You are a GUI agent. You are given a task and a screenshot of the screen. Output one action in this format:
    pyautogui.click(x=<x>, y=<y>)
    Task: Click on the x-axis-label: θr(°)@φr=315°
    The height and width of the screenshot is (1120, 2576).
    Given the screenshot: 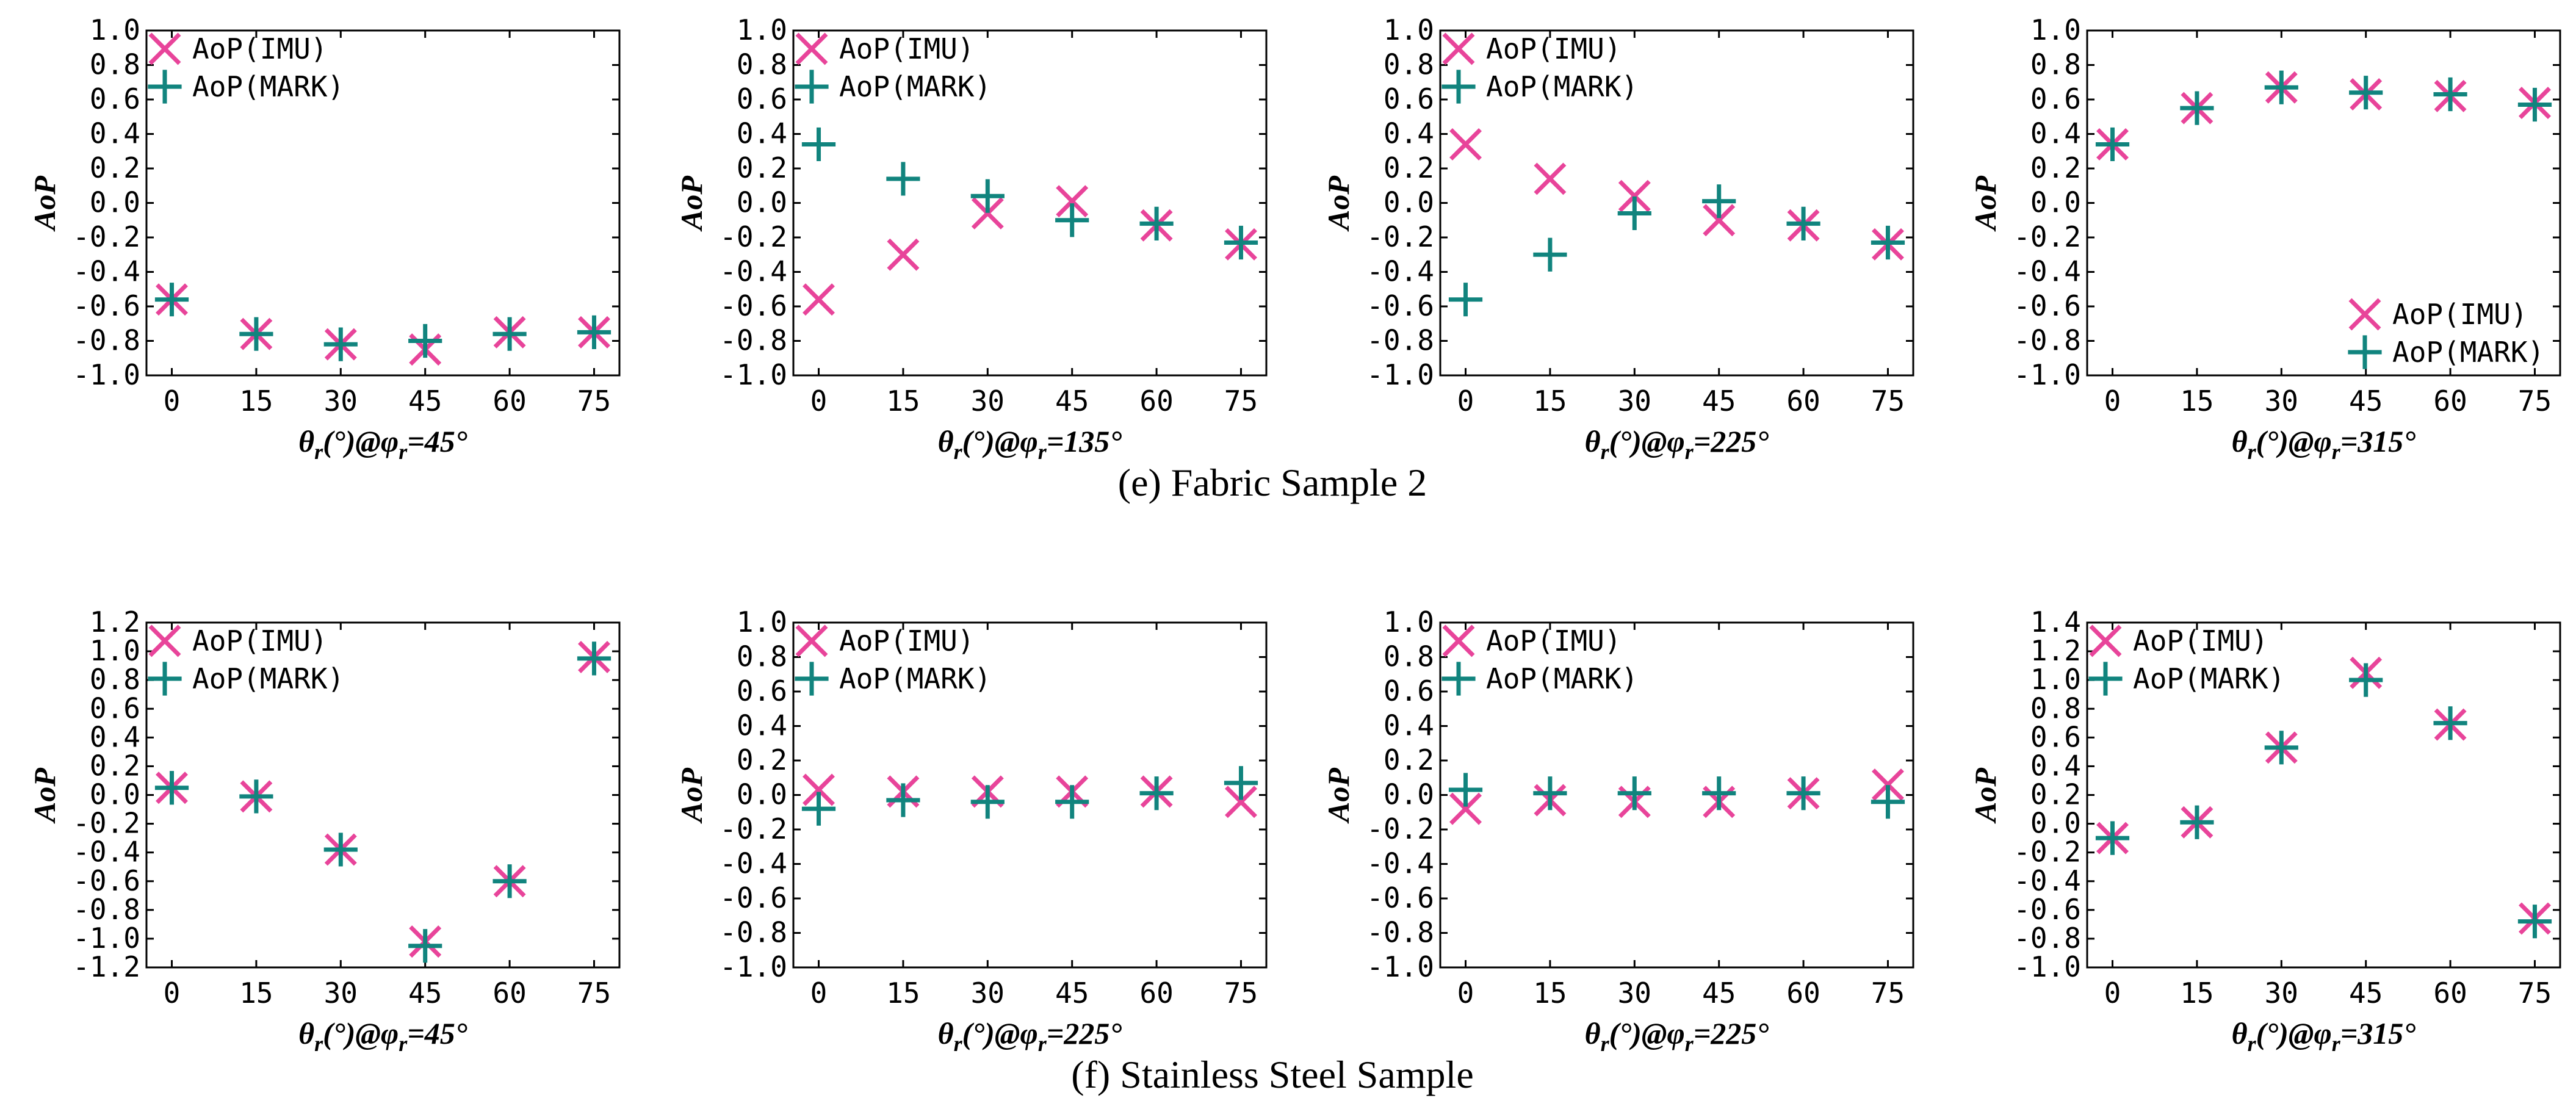 What is the action you would take?
    pyautogui.click(x=2324, y=1036)
    